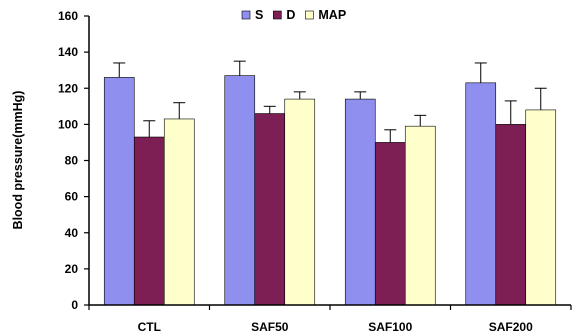  Describe the element at coordinates (390, 327) in the screenshot. I see `x-tick-label: SAF100` at that location.